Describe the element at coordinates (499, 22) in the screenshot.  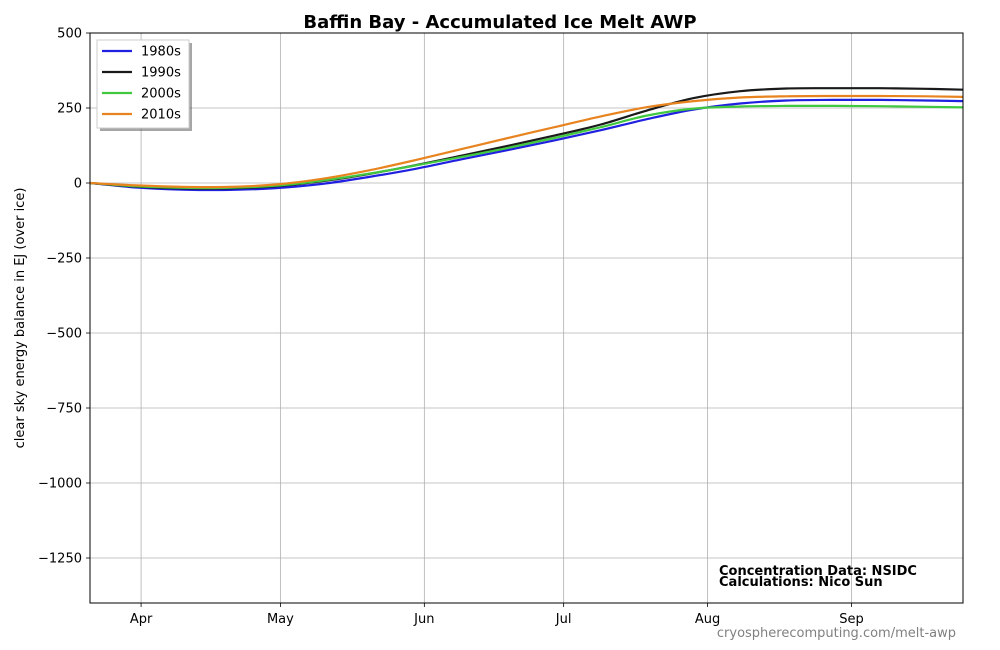
I see `chart-title: Baffin Bay - Accumulated Ice Melt AWP` at that location.